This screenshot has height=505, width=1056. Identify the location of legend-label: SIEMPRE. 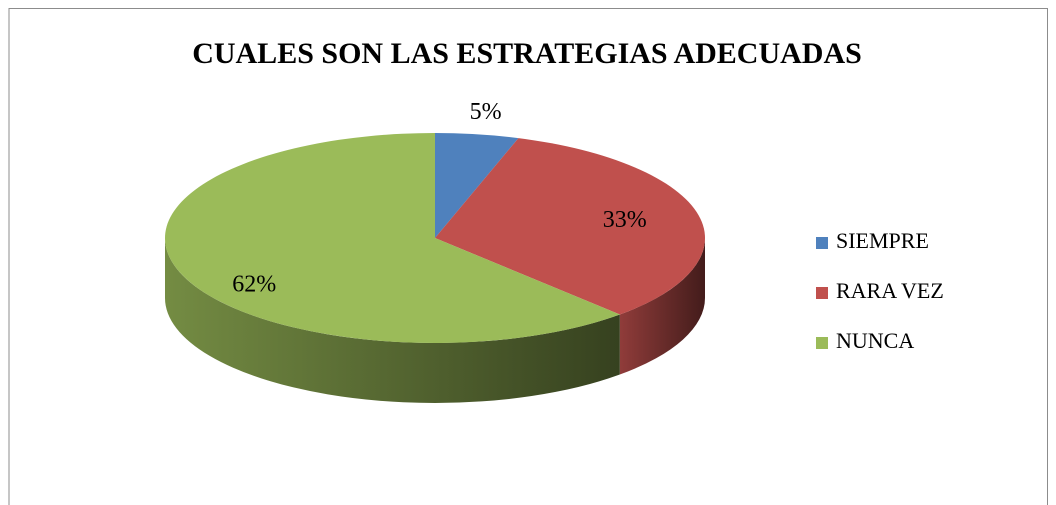
(882, 240).